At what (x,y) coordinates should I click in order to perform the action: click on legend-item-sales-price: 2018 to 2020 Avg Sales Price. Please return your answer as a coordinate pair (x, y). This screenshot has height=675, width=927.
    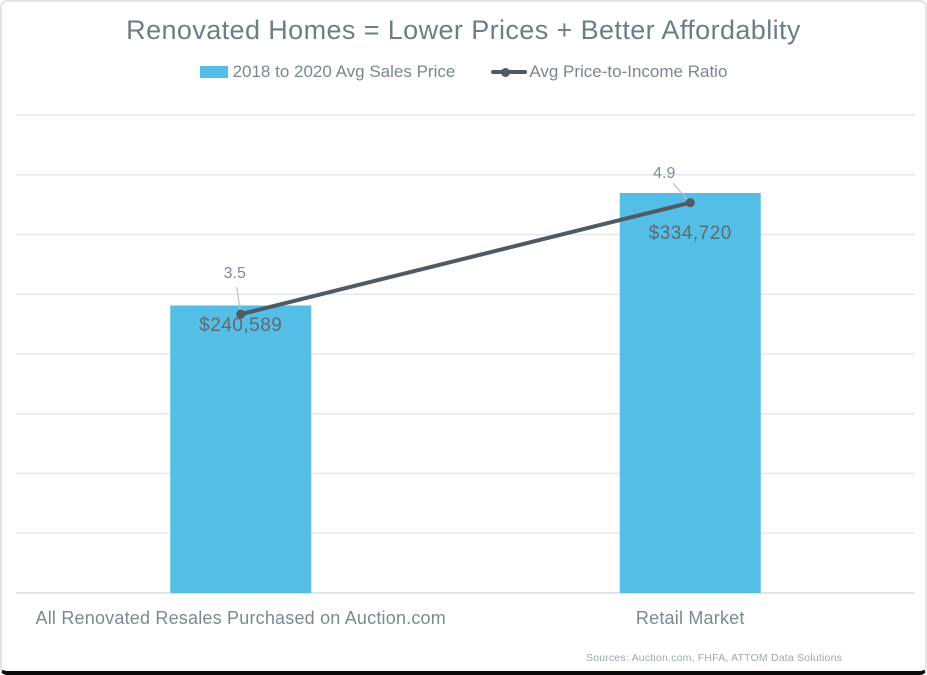
    Looking at the image, I should click on (327, 72).